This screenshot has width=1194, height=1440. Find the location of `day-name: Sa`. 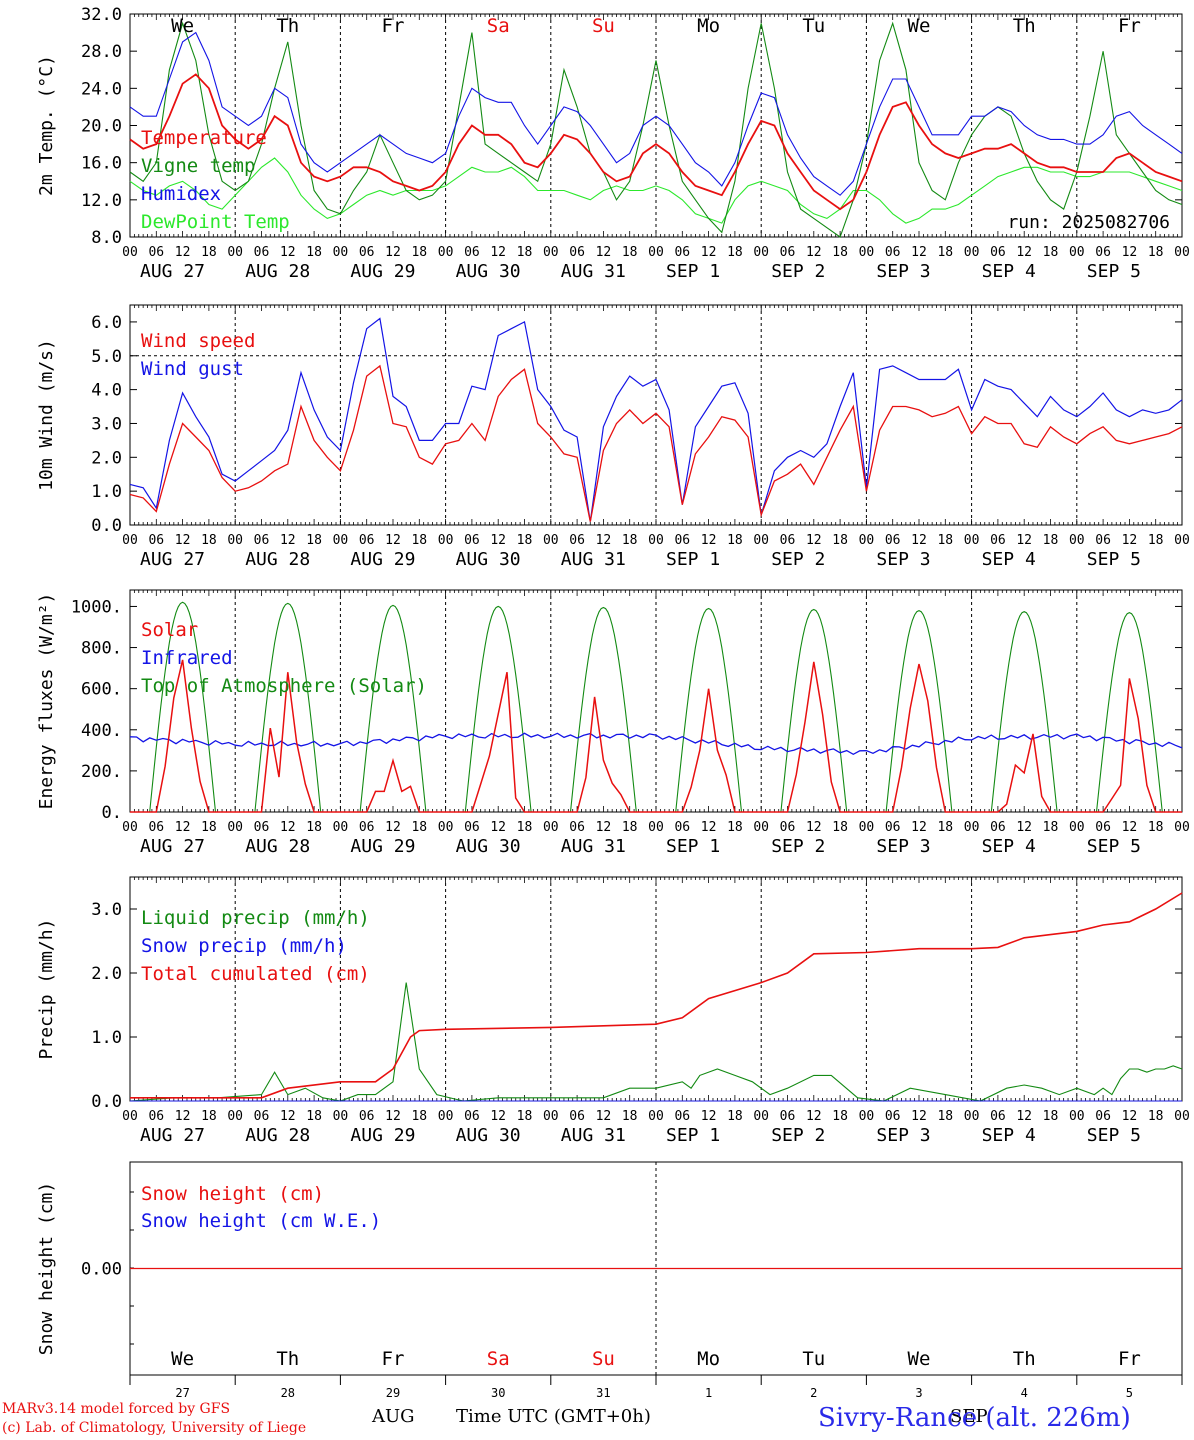

day-name: Sa is located at coordinates (498, 26).